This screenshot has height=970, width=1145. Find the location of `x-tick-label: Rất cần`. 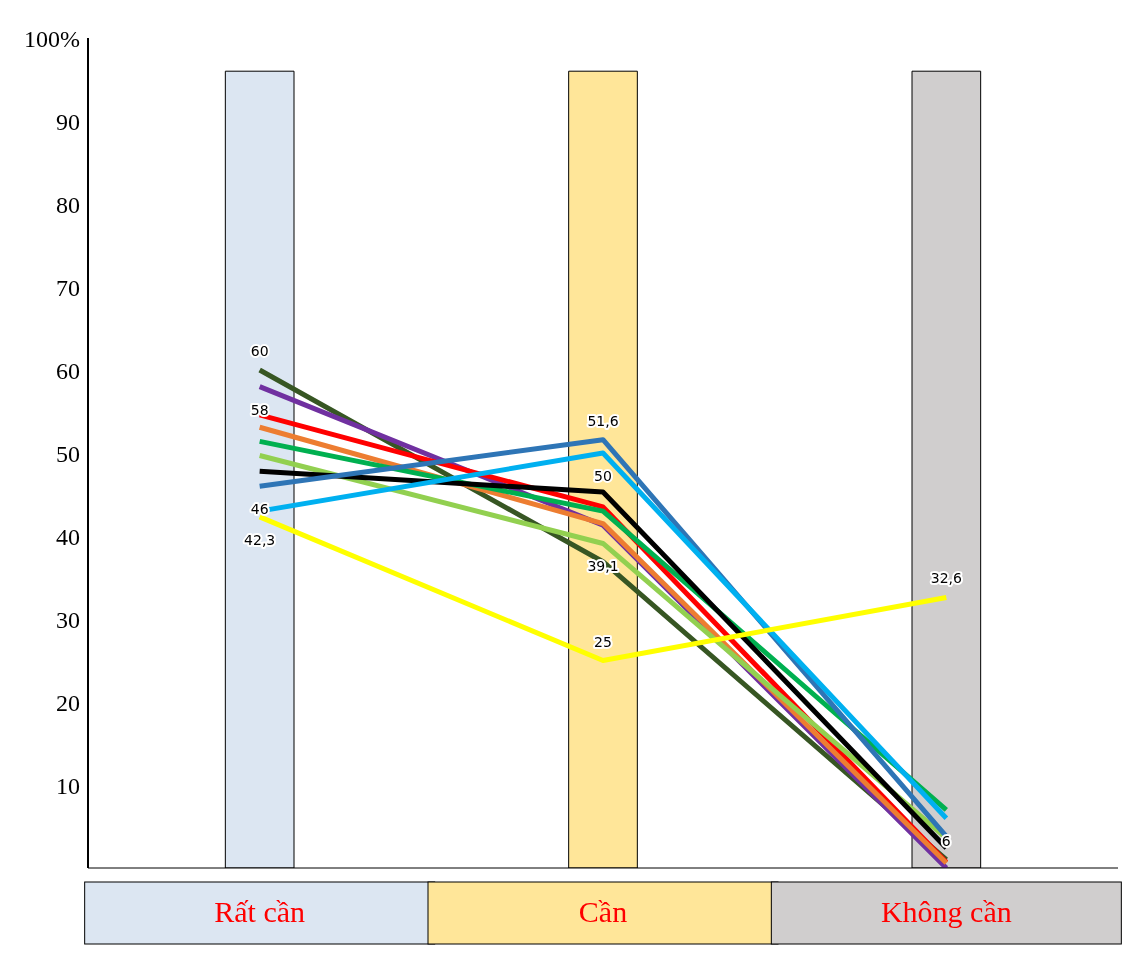

x-tick-label: Rất cần is located at coordinates (260, 911).